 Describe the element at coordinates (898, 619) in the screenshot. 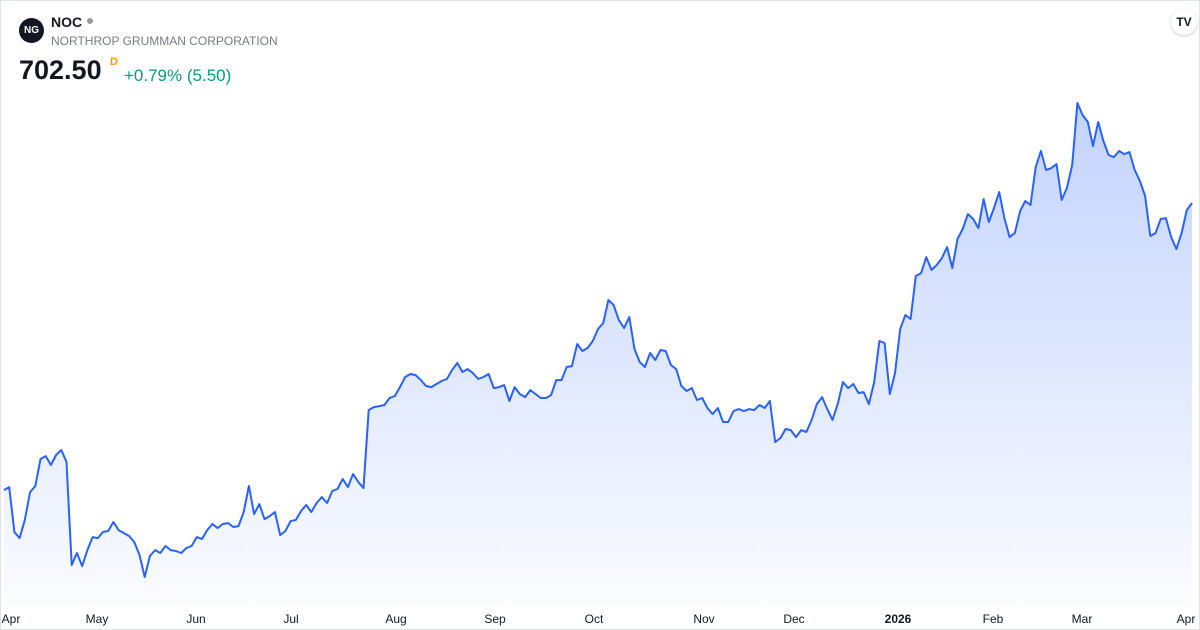

I see `x-axis-label: 2026` at that location.